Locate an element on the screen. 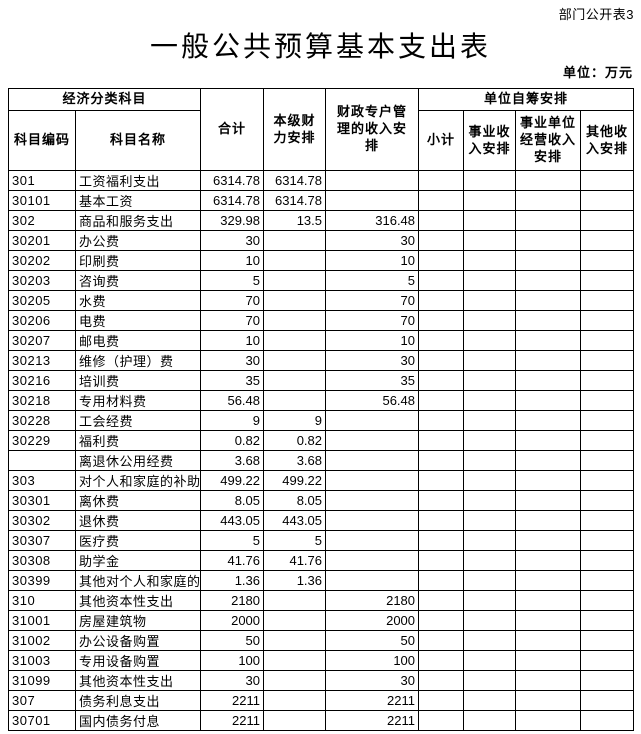 The image size is (641, 734). table-row: 31002 办公设备购置 50 50 is located at coordinates (321, 640).